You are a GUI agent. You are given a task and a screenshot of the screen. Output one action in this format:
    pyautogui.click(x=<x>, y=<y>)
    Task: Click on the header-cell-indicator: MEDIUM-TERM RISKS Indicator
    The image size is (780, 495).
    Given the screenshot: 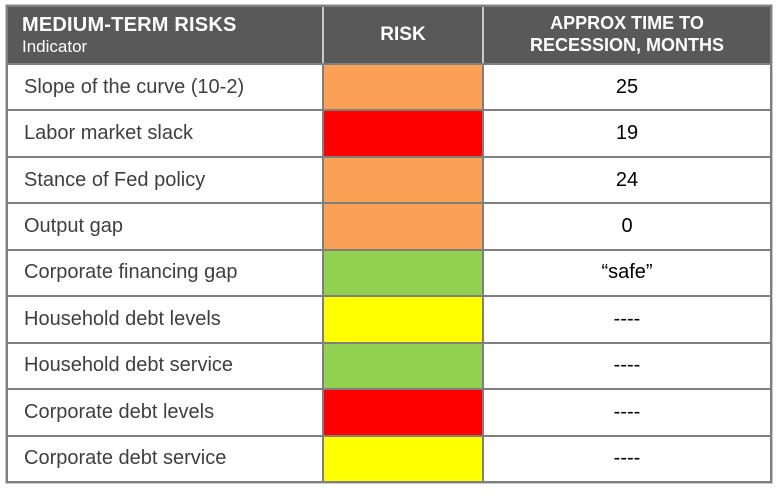 What is the action you would take?
    pyautogui.click(x=165, y=35)
    